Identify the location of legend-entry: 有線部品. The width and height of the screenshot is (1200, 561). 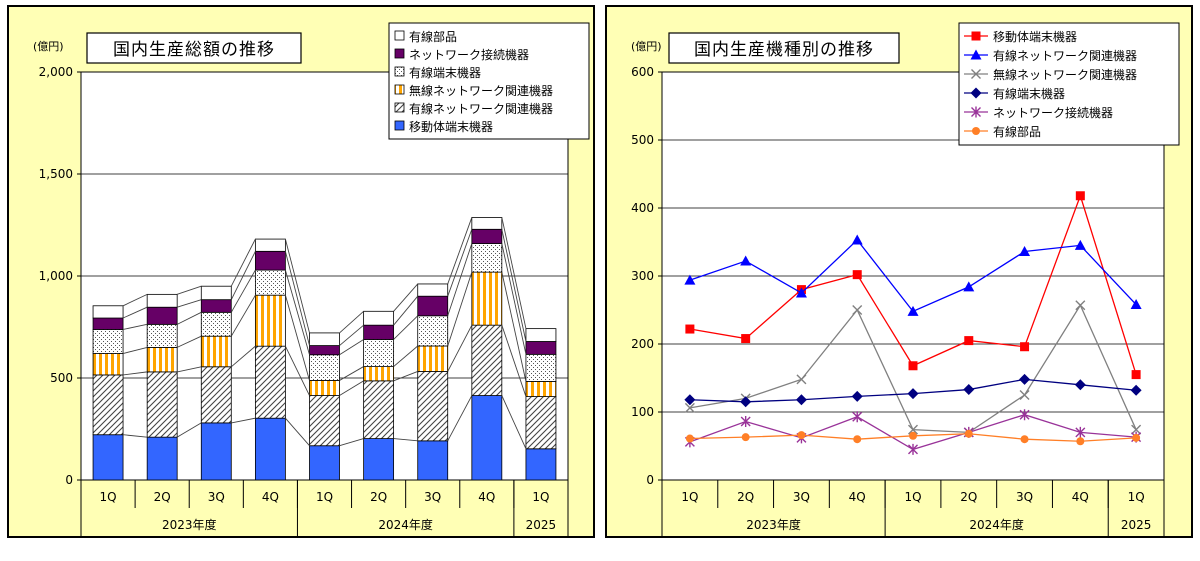
(1002, 131).